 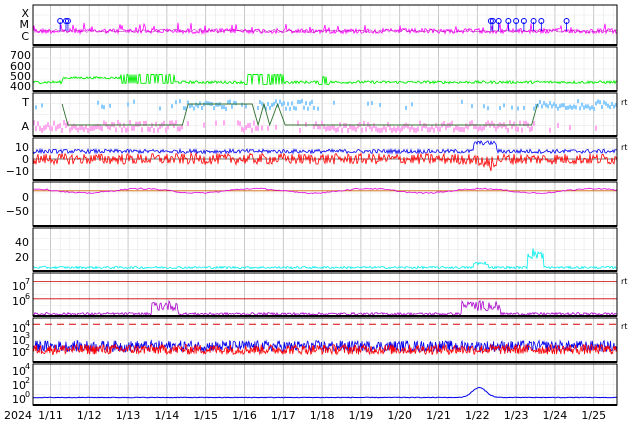 What do you see at coordinates (20, 76) in the screenshot?
I see `speed-tick-500: 500` at bounding box center [20, 76].